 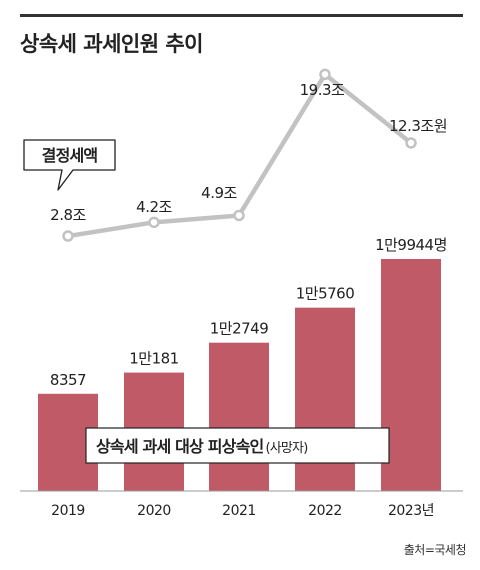 What do you see at coordinates (112, 44) in the screenshot?
I see `chart-title: 상속세 과세인원 추이` at bounding box center [112, 44].